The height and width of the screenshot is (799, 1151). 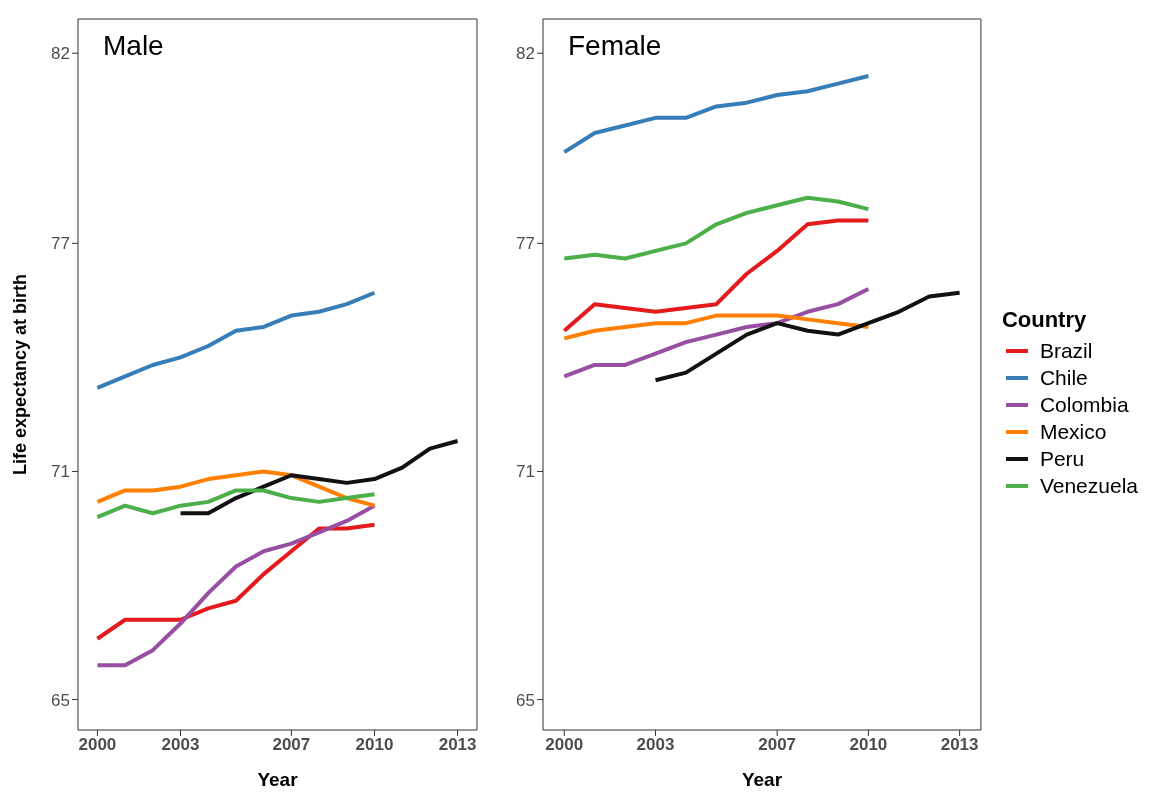 What do you see at coordinates (1044, 320) in the screenshot?
I see `legend-title: Country` at bounding box center [1044, 320].